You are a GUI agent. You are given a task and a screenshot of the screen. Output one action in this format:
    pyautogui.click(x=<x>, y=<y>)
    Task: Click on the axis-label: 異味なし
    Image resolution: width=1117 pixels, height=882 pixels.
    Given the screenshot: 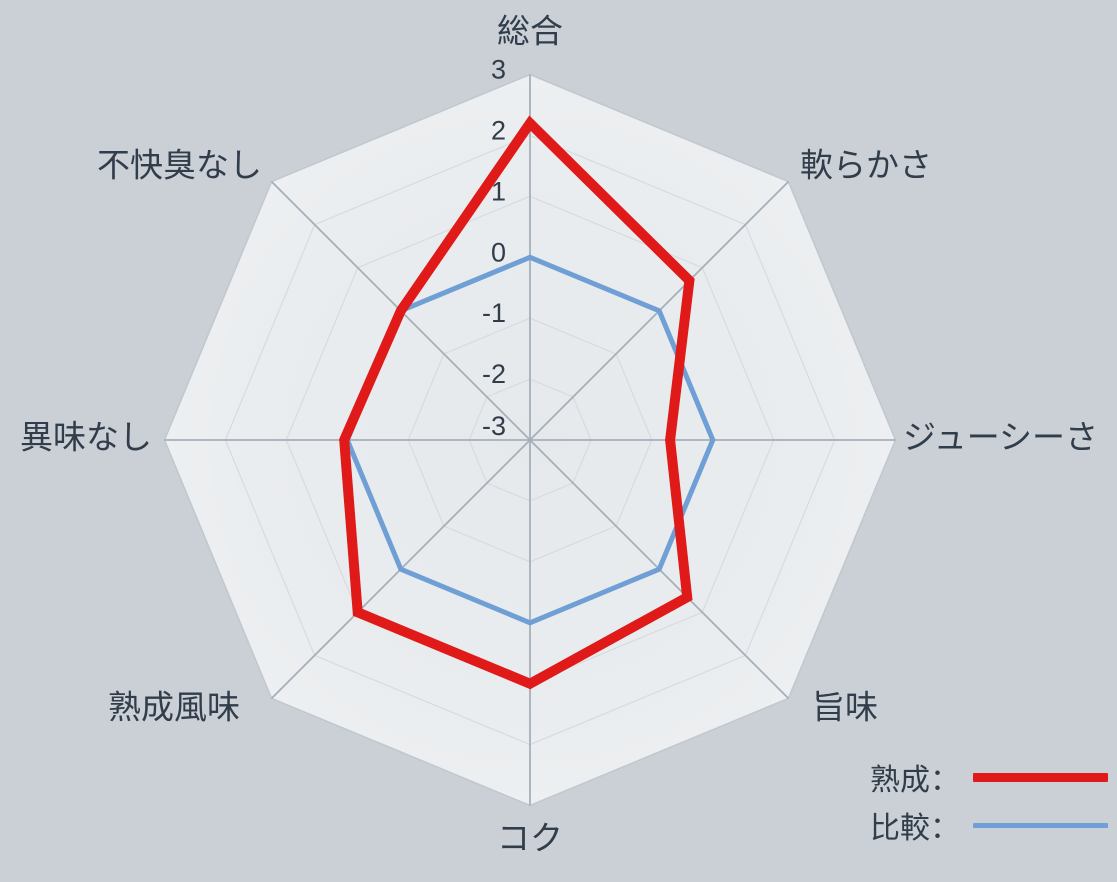 What is the action you would take?
    pyautogui.click(x=86, y=437)
    